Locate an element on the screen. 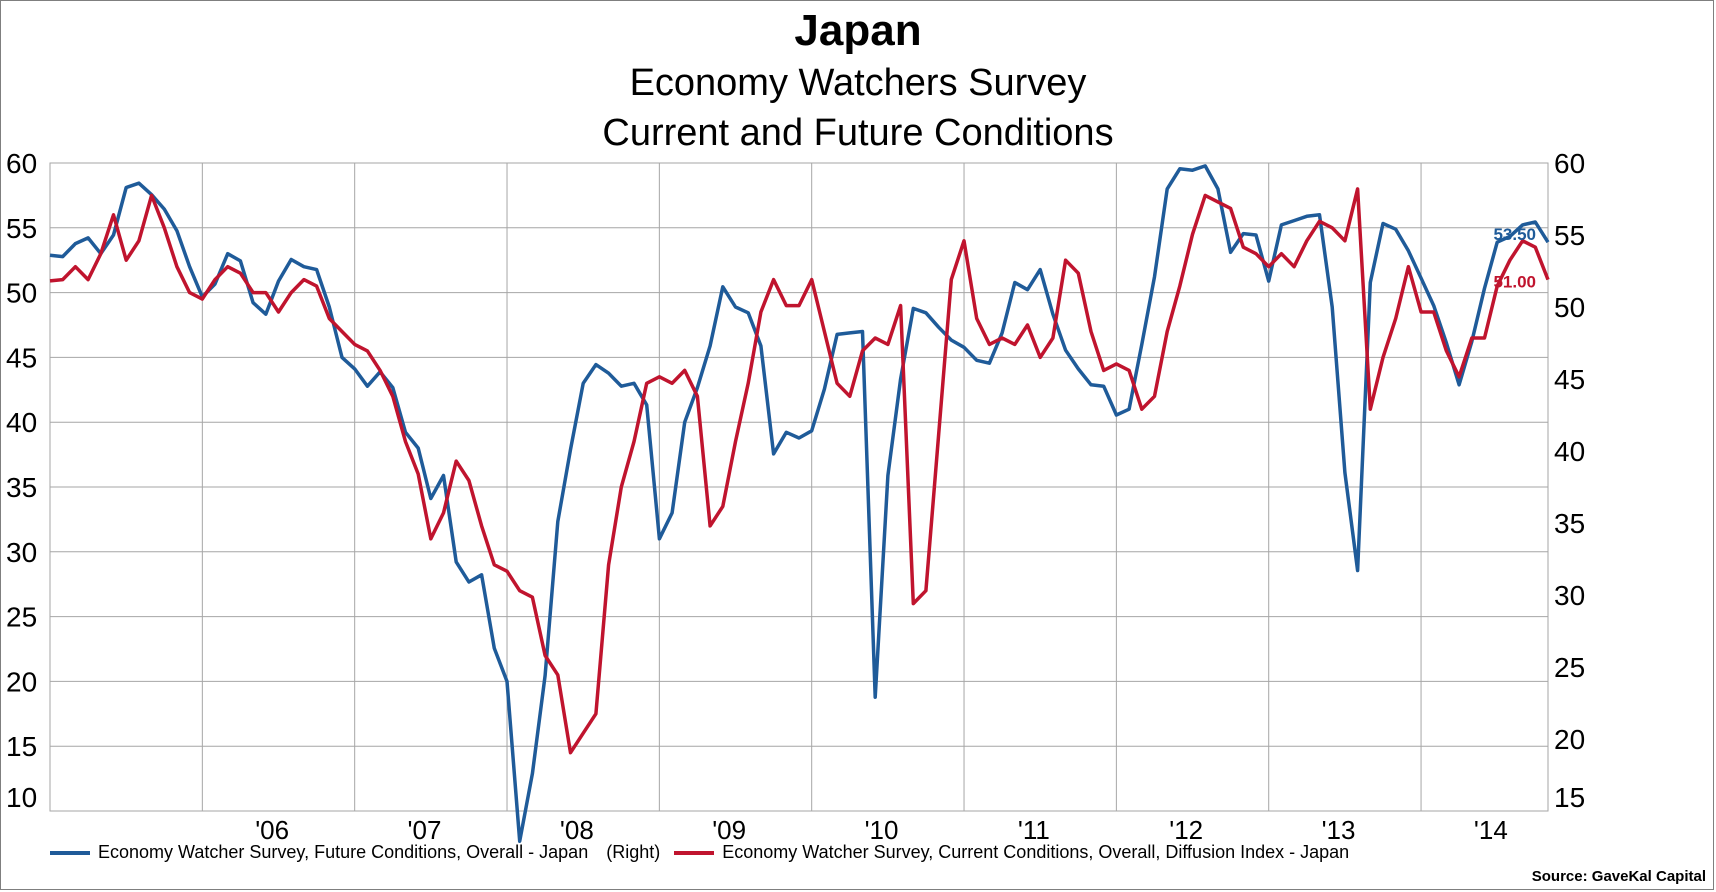  end-label-current: 51.00 is located at coordinates (1514, 282).